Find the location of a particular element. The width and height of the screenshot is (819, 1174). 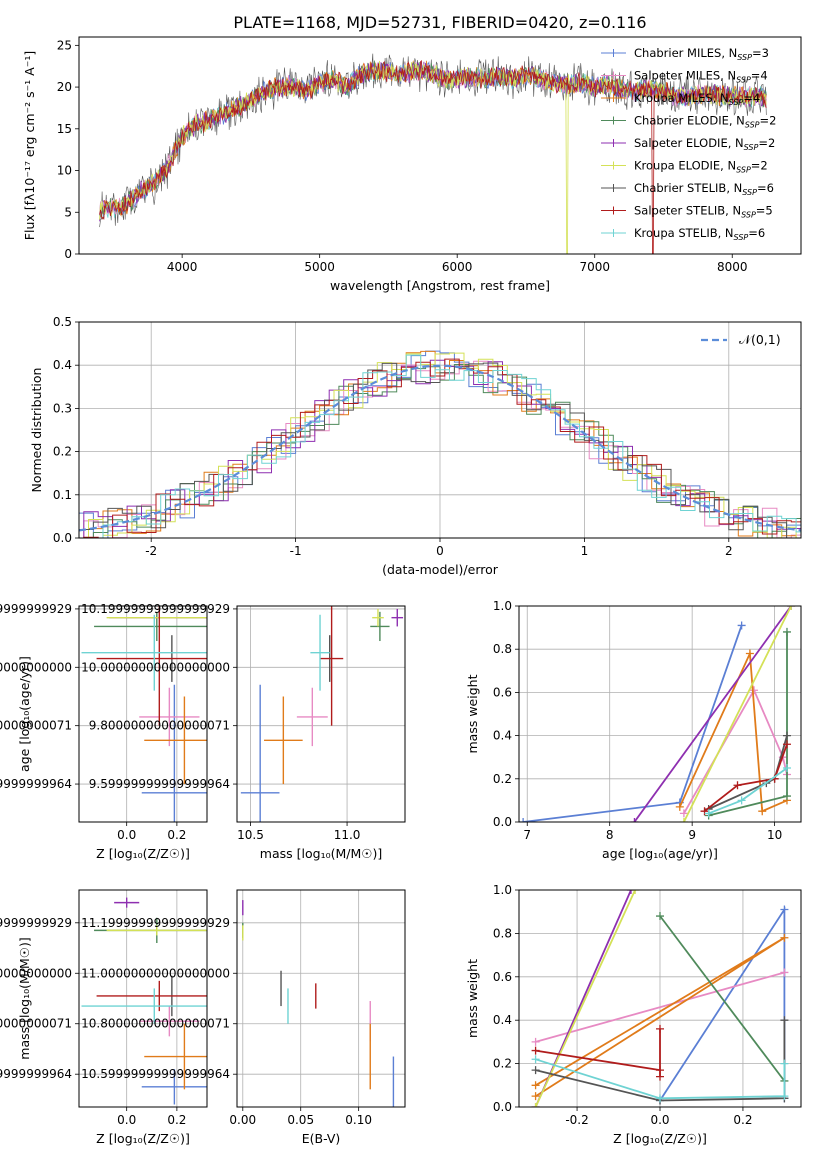

mass_vs_ebv-frame is located at coordinates (321, 998).